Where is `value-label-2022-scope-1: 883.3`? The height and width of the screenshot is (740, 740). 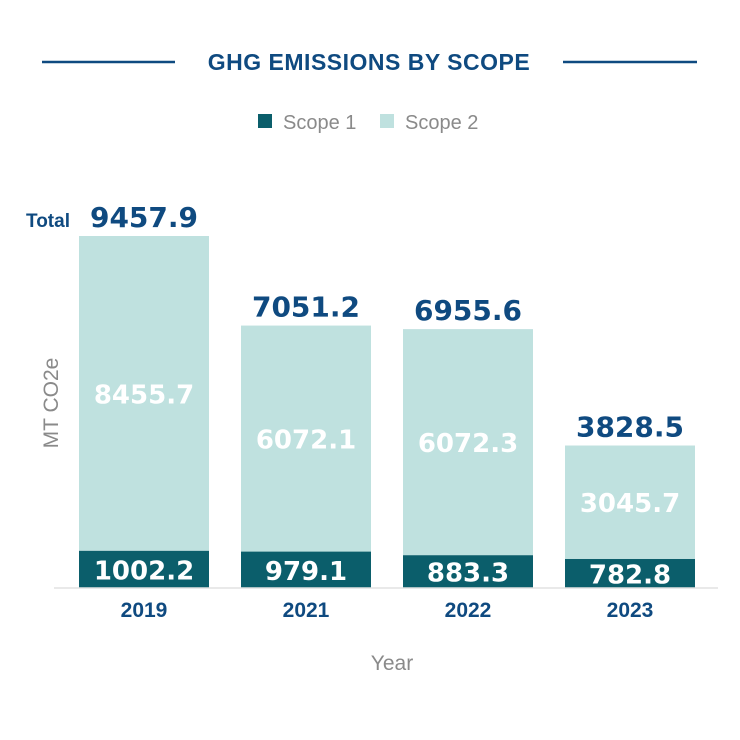 value-label-2022-scope-1: 883.3 is located at coordinates (468, 574).